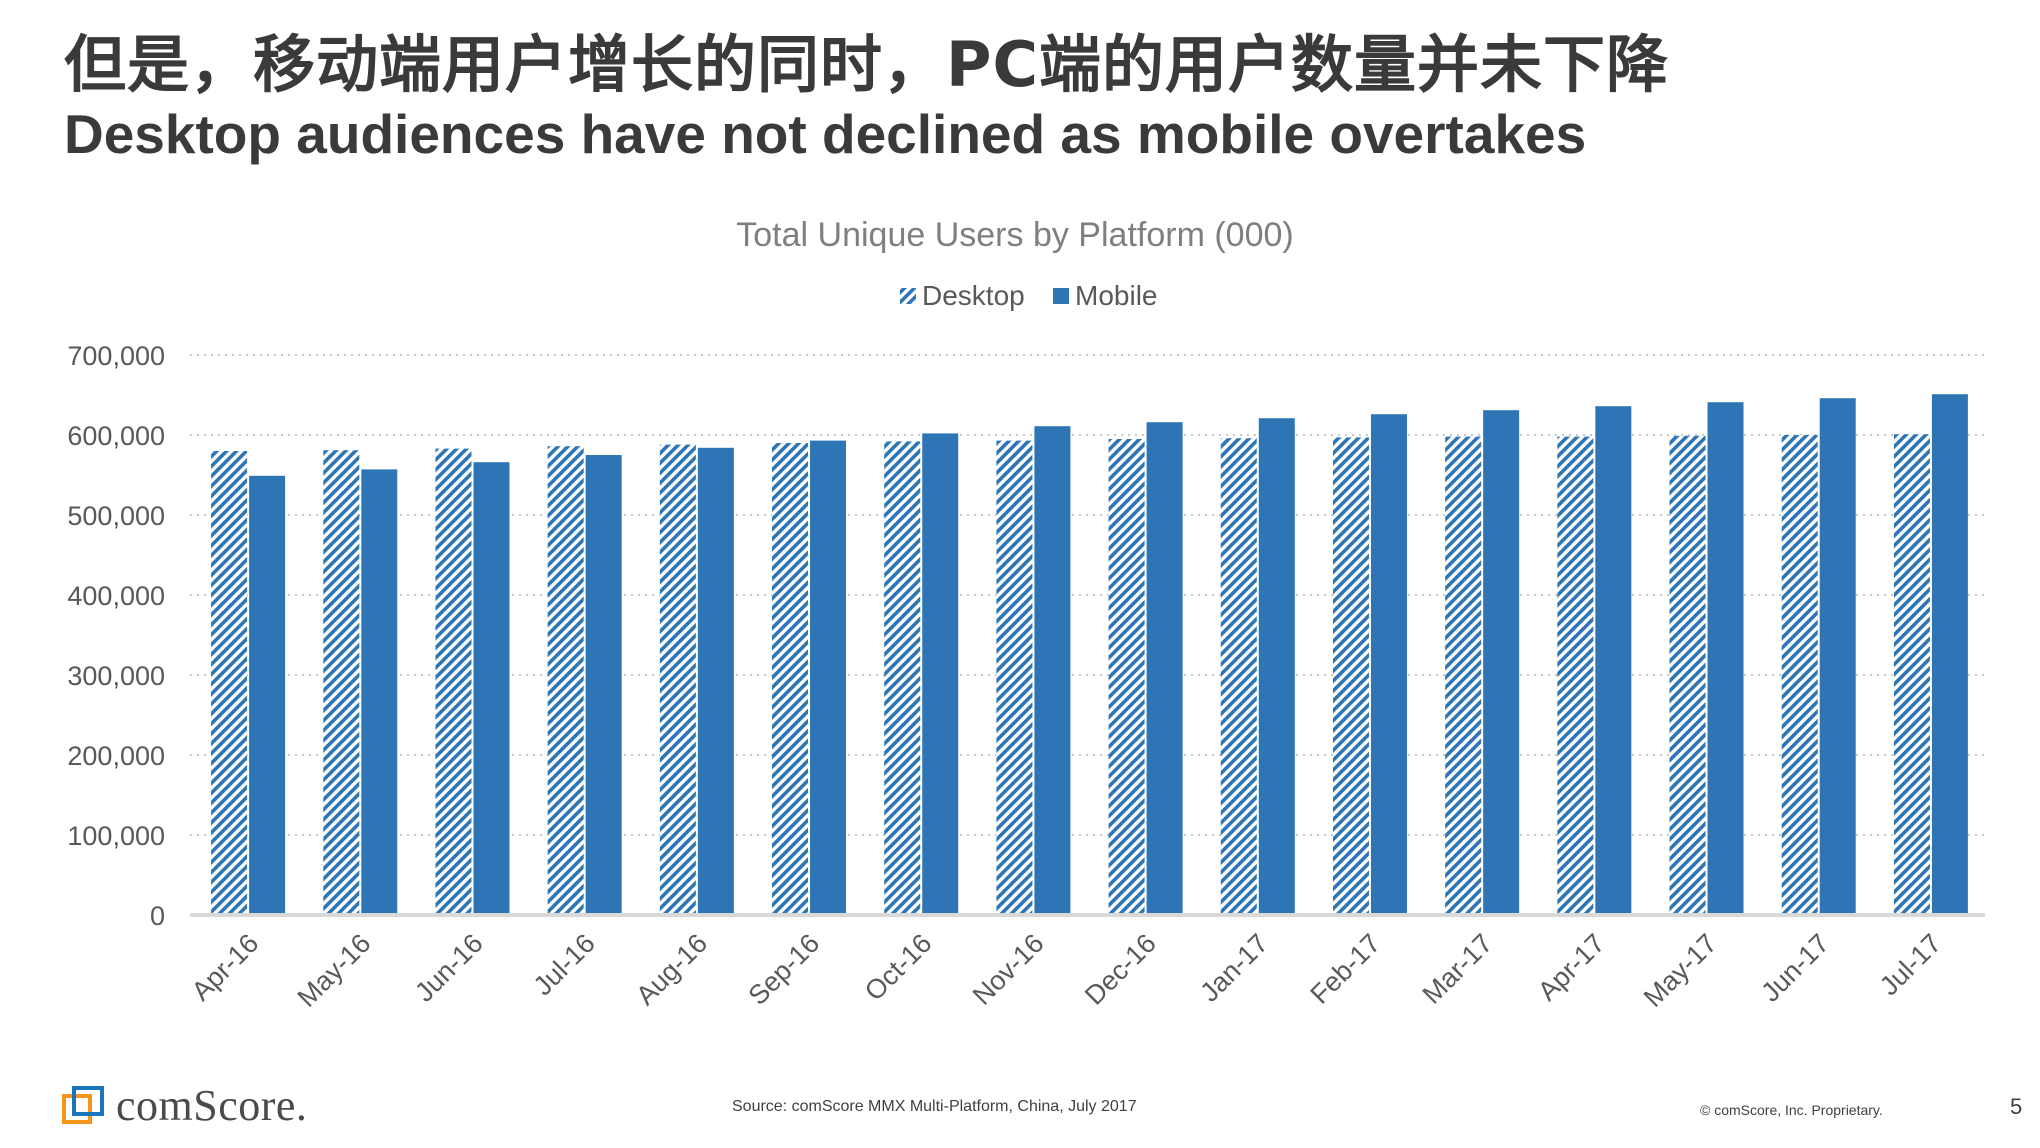 The width and height of the screenshot is (2040, 1148). What do you see at coordinates (116, 596) in the screenshot?
I see `y-tick-label: 400,000` at bounding box center [116, 596].